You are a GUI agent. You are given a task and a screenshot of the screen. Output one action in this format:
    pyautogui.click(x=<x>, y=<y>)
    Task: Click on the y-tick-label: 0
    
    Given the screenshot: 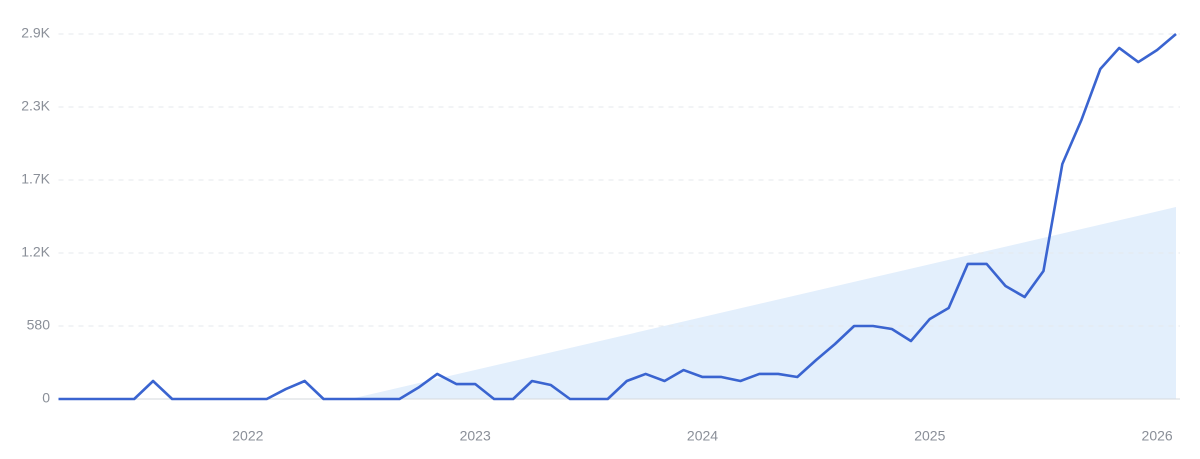 What is the action you would take?
    pyautogui.click(x=46, y=398)
    